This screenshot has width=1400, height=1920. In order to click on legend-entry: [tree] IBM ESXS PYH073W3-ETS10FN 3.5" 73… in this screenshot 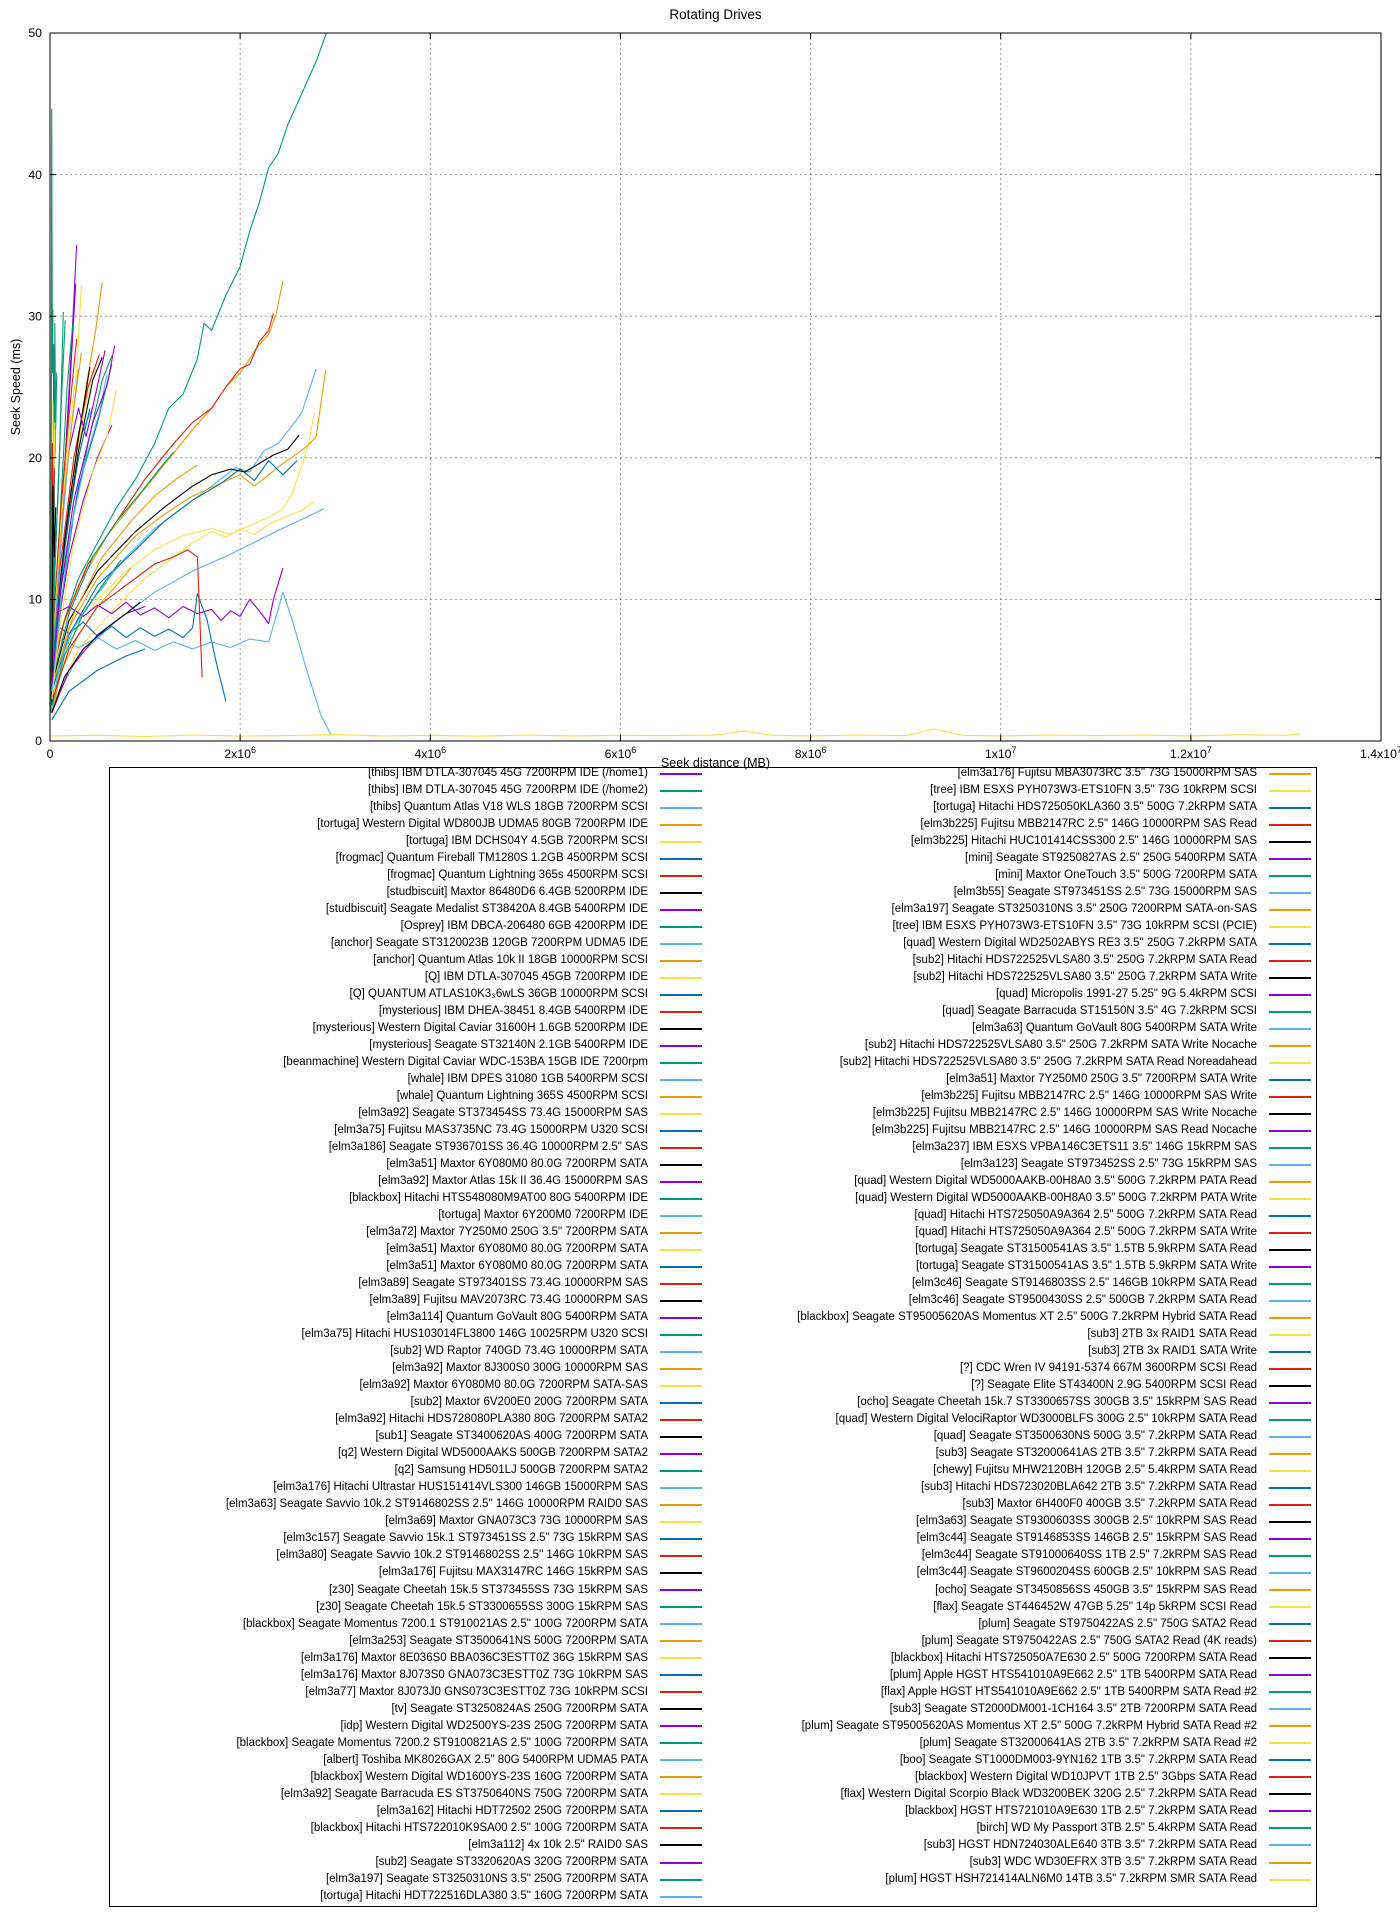, I will do `click(965, 926)`.